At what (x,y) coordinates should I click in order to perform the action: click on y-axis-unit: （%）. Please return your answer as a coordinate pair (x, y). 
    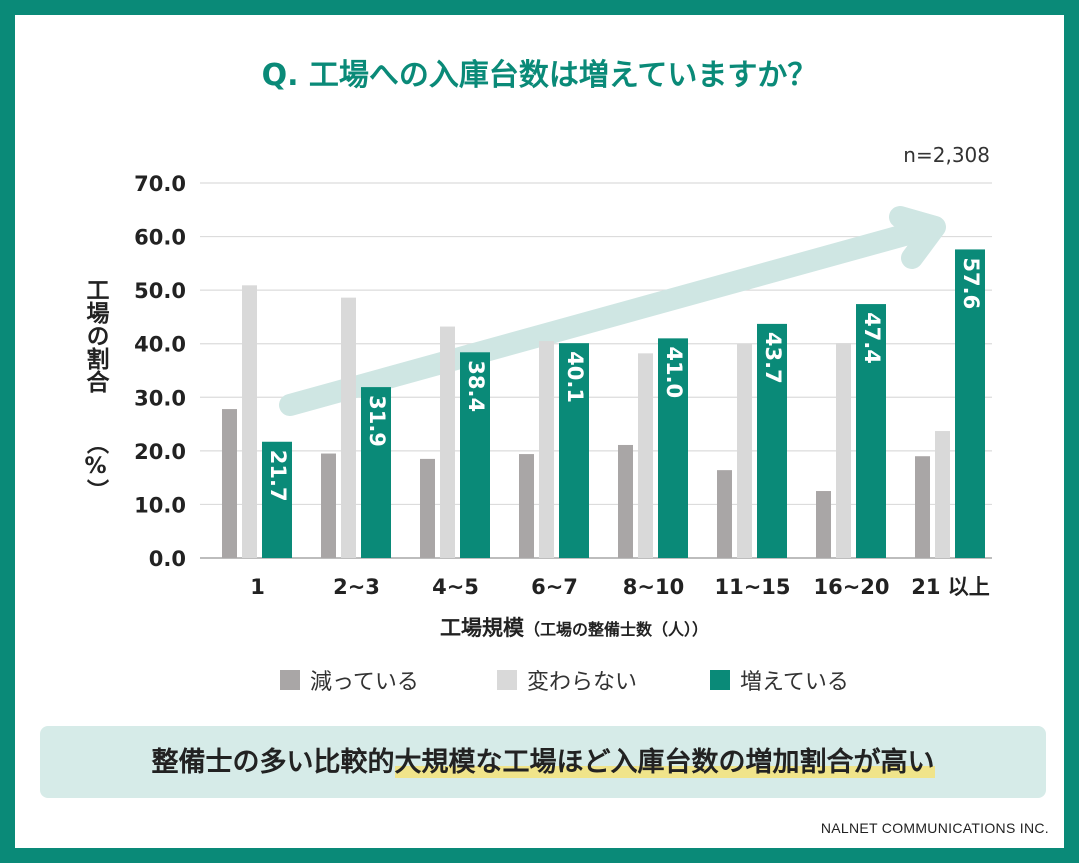
    Looking at the image, I should click on (95, 466).